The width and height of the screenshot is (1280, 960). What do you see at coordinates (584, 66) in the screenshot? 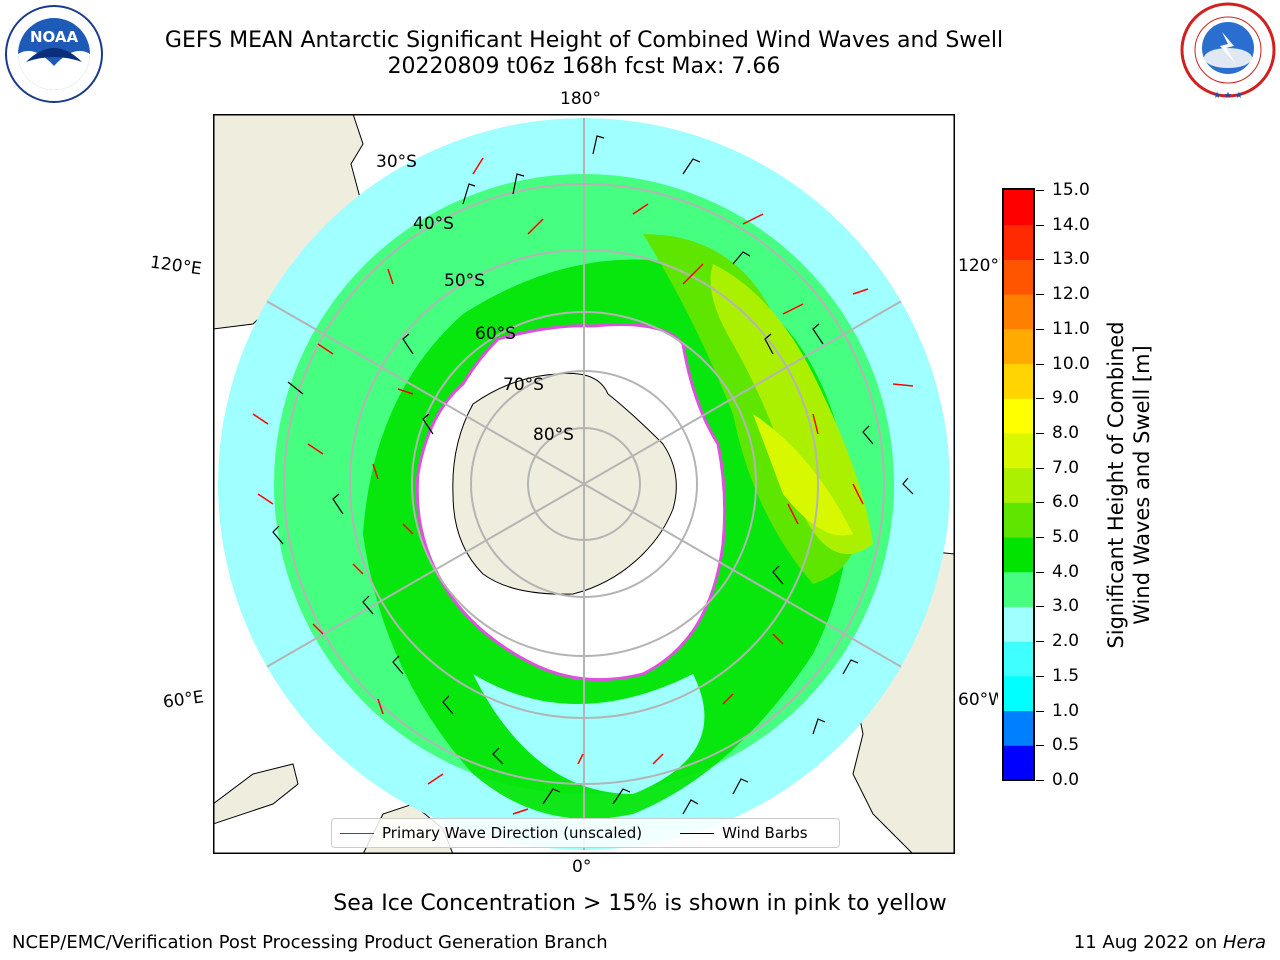
I see `chart-subtitle: 20220809 t06z 168h fcst Max: 7.66` at bounding box center [584, 66].